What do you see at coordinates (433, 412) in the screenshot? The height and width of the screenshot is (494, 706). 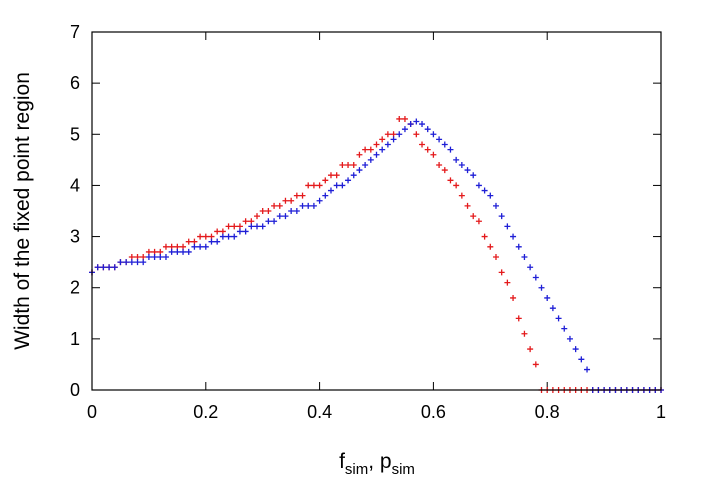 I see `x-tick-label-3: 0.6` at bounding box center [433, 412].